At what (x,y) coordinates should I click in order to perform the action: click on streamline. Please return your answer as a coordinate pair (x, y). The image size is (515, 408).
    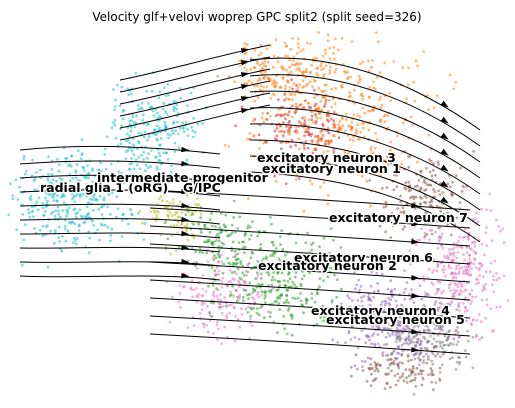
    Looking at the image, I should click on (365, 143).